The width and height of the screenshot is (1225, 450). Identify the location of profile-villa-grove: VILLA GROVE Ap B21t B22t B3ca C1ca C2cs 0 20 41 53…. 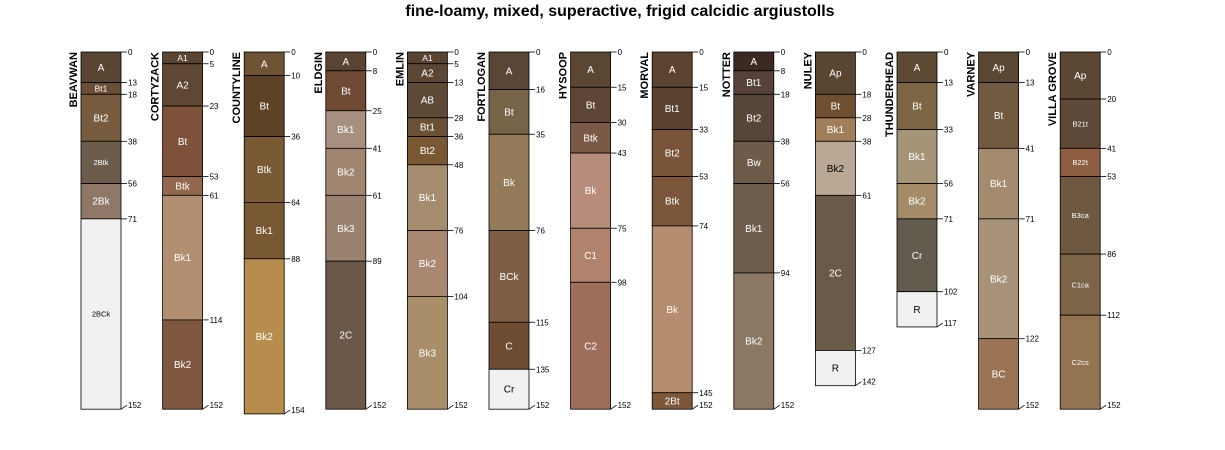
(1084, 229).